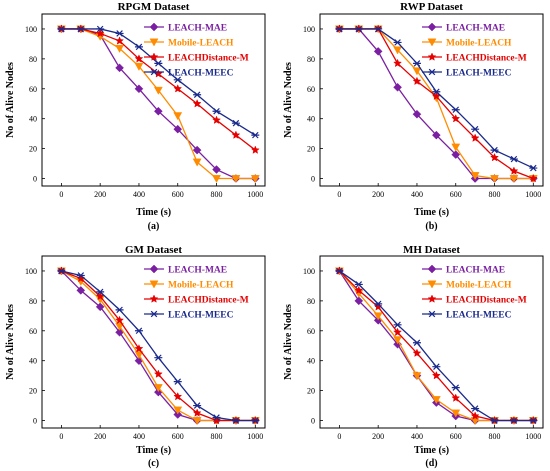 The width and height of the screenshot is (550, 471). What do you see at coordinates (153, 450) in the screenshot?
I see `x-axis-label: Time (s)` at bounding box center [153, 450].